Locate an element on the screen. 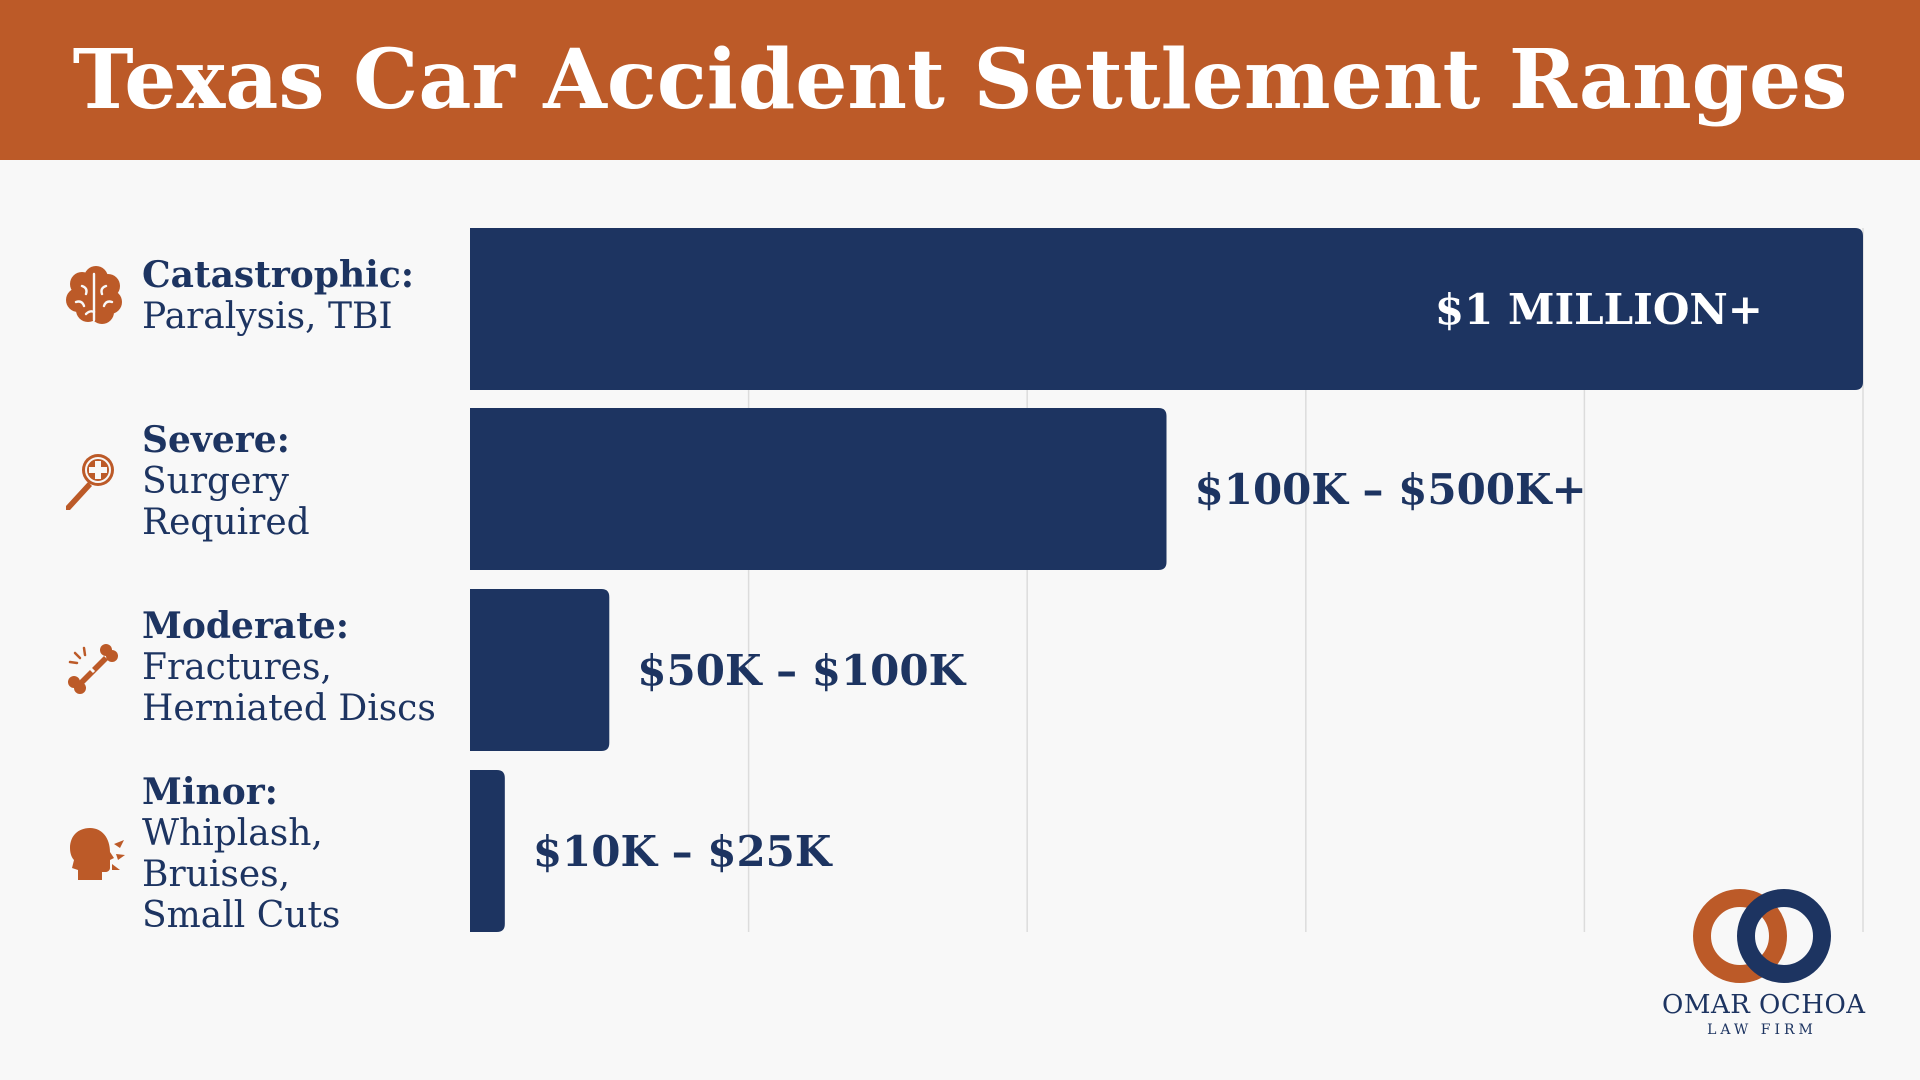 Image resolution: width=1920 pixels, height=1080 pixels. category-text: Moderate: Fractures, Herniated Discs is located at coordinates (289, 667).